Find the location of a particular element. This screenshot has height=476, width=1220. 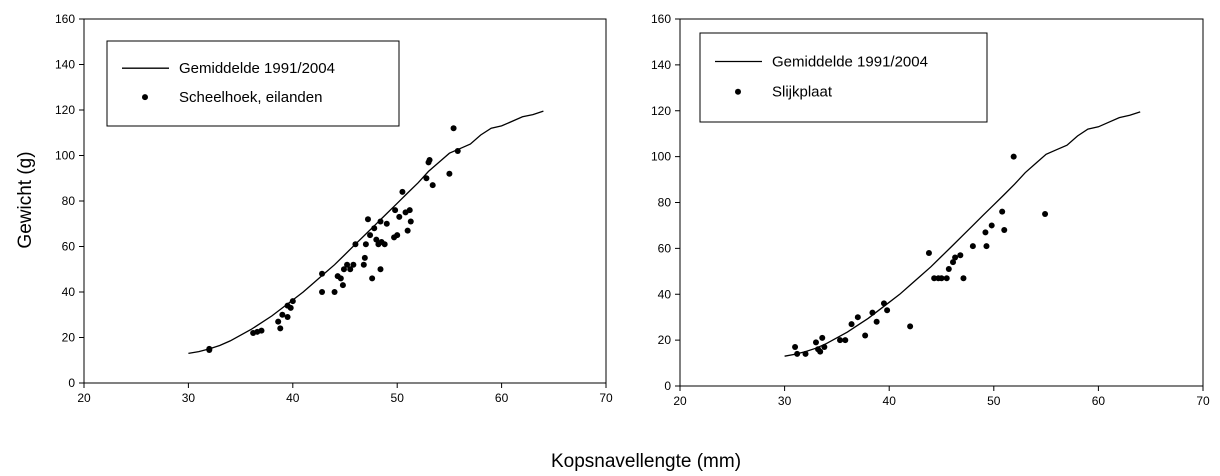

y-axis-label: Gewicht (g) is located at coordinates (25, 199).